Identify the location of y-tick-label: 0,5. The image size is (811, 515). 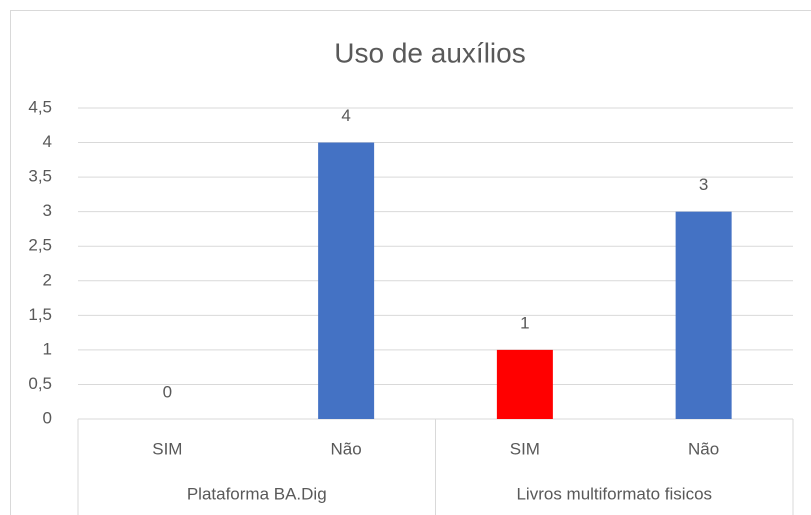
(40, 383).